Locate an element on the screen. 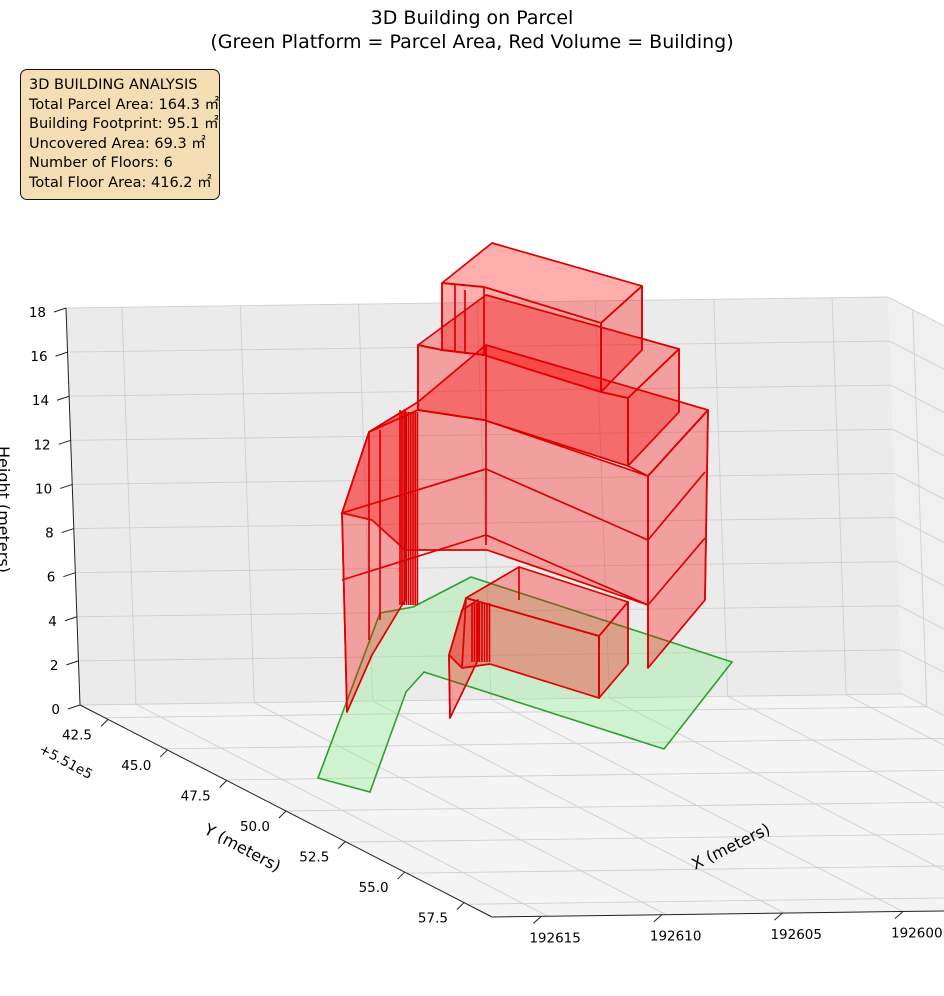 The image size is (944, 996). x-tick-label: 192600 is located at coordinates (917, 934).